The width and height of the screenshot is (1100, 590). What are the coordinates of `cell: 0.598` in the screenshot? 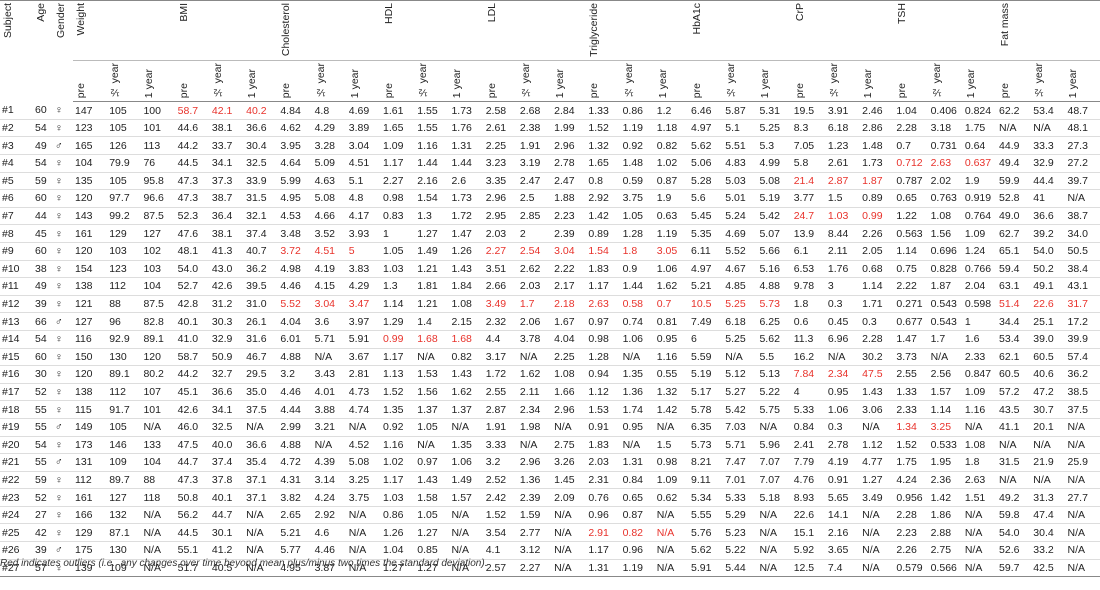 It's located at (980, 304).